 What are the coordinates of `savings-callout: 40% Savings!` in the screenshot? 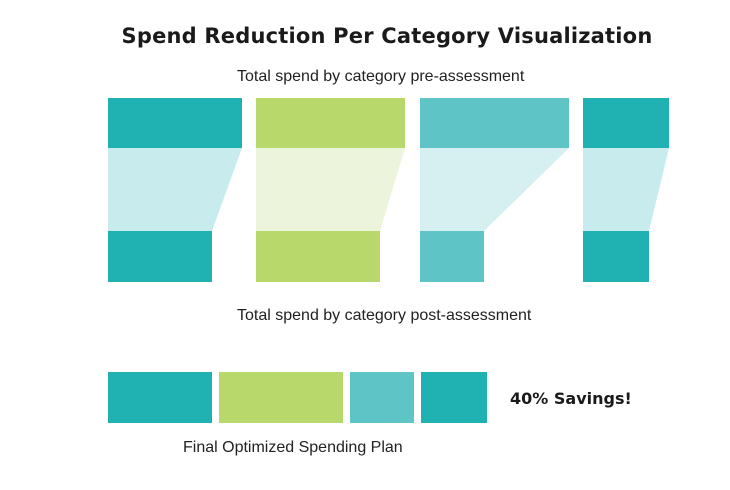 It's located at (571, 398).